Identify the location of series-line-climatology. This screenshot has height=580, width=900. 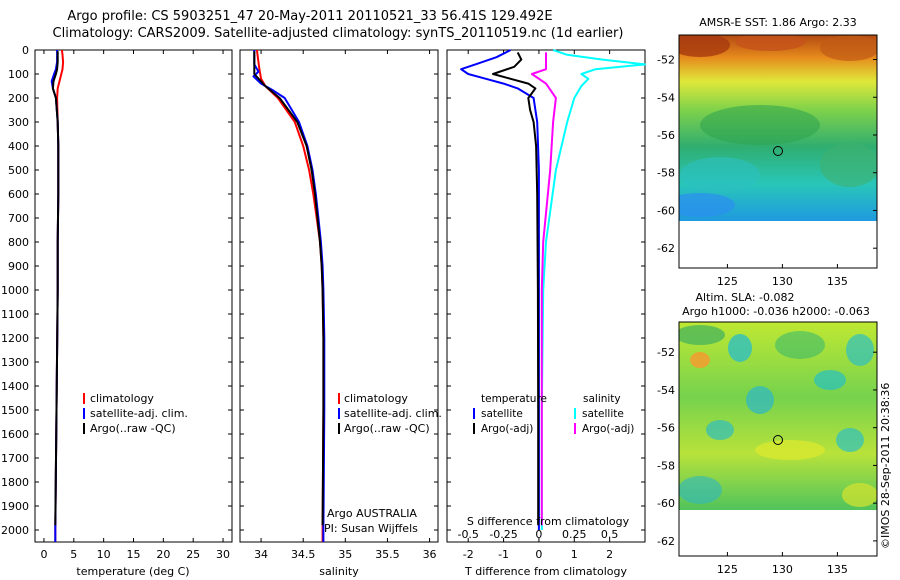
(290, 295).